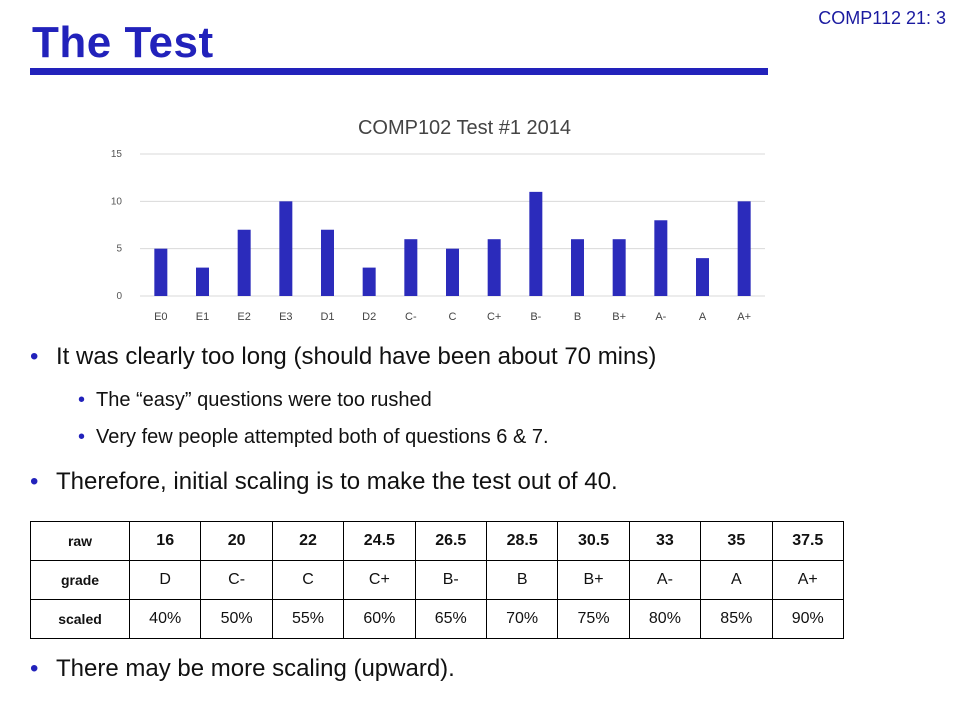 The height and width of the screenshot is (720, 960). Describe the element at coordinates (665, 619) in the screenshot. I see `table-cell: 80%` at that location.